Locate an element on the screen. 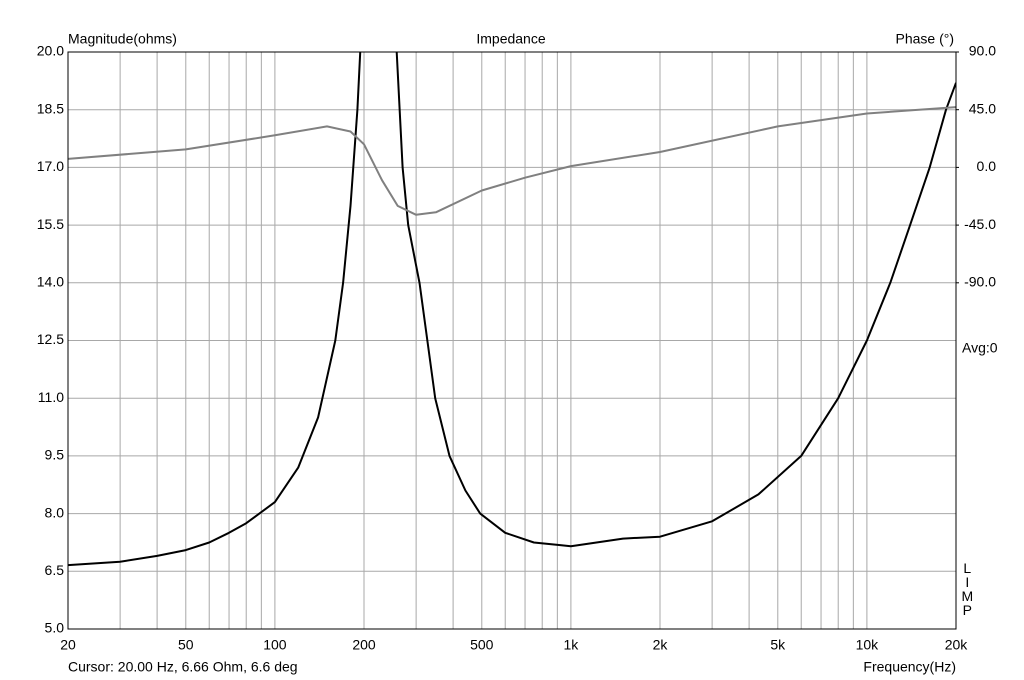  y-tick-label: 18.5 is located at coordinates (50, 108).